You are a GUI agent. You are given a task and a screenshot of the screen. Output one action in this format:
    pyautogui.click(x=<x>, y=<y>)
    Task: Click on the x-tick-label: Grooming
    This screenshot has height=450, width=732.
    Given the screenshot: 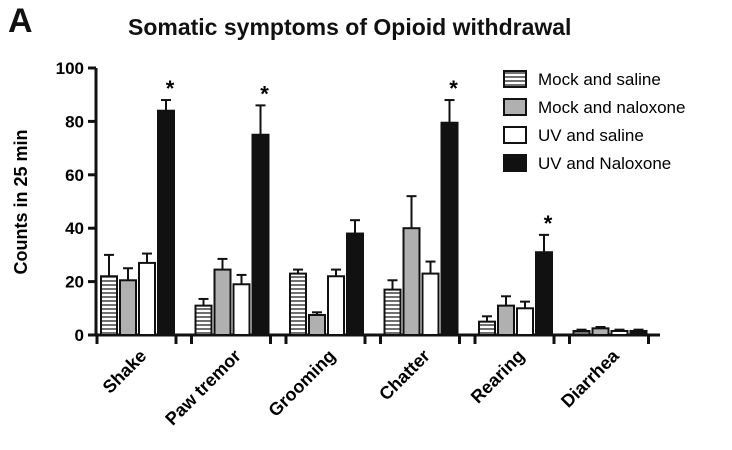 What is the action you would take?
    pyautogui.click(x=301, y=383)
    